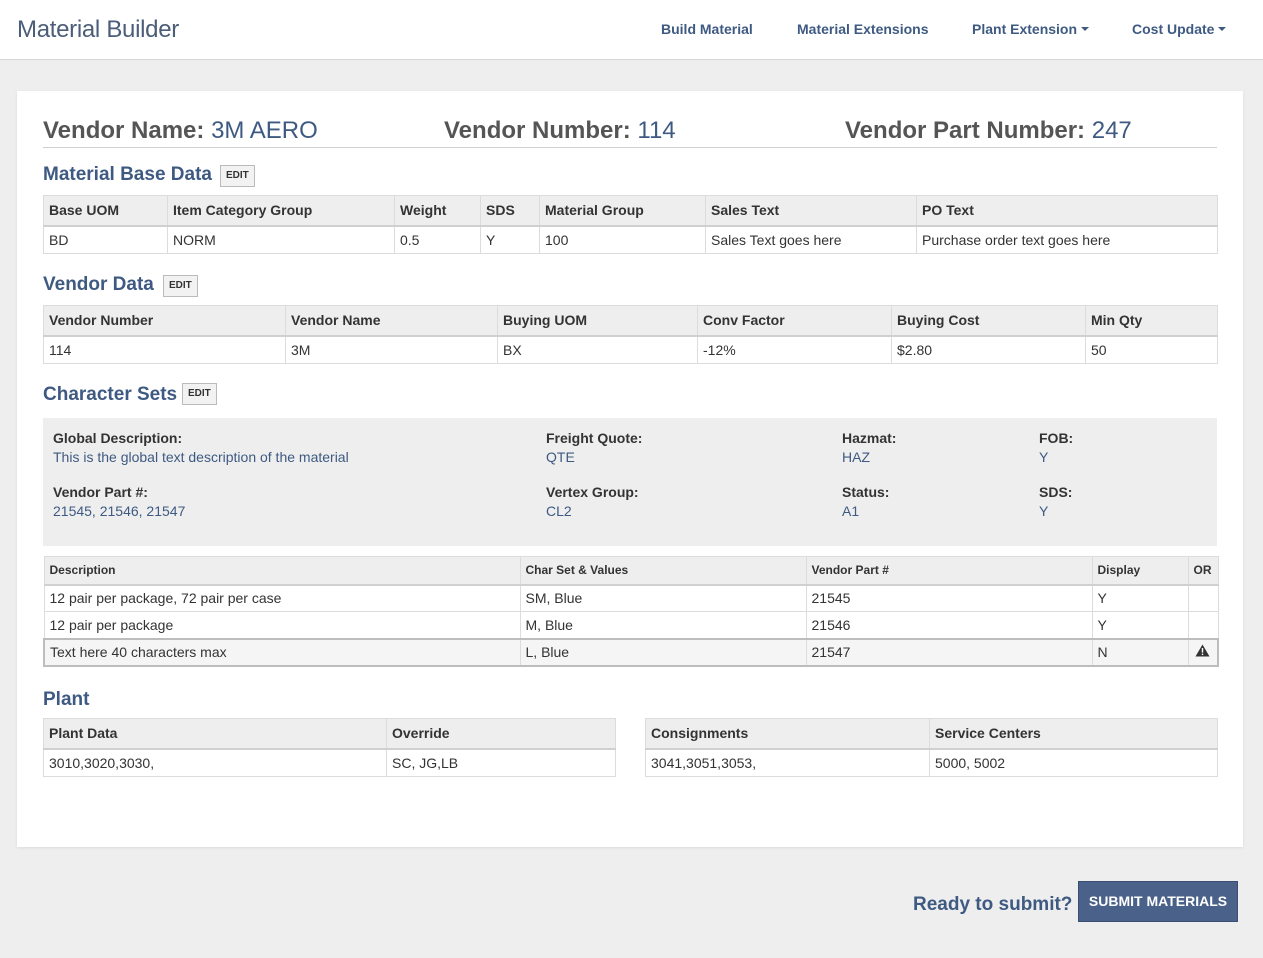 The image size is (1263, 958). What do you see at coordinates (597, 349) in the screenshot?
I see `table-cell: BX` at bounding box center [597, 349].